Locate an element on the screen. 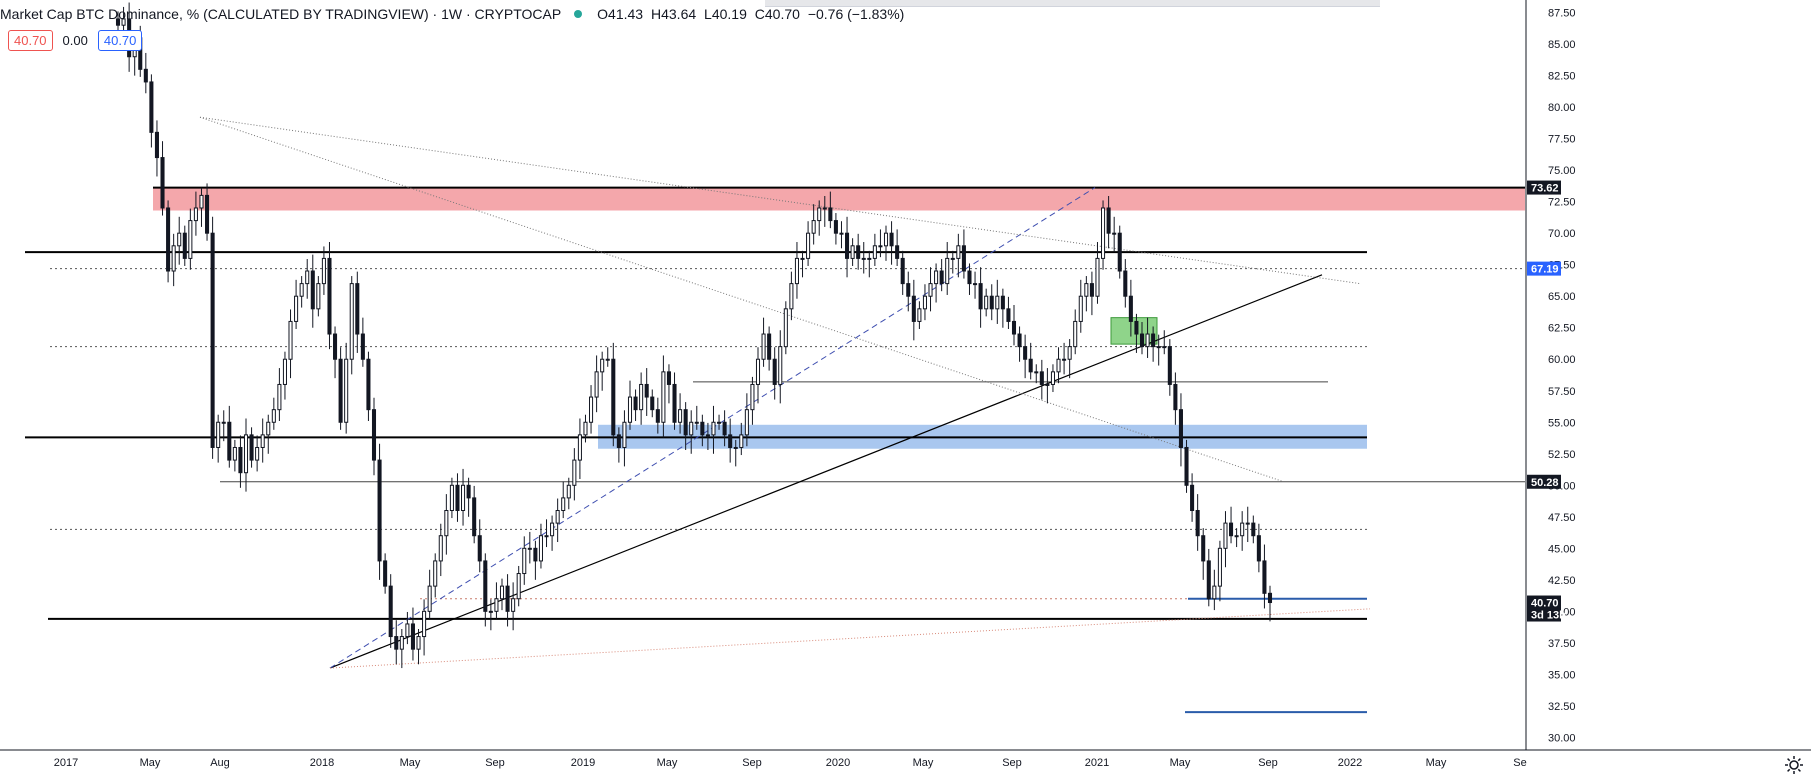  price-tag is located at coordinates (1544, 187).